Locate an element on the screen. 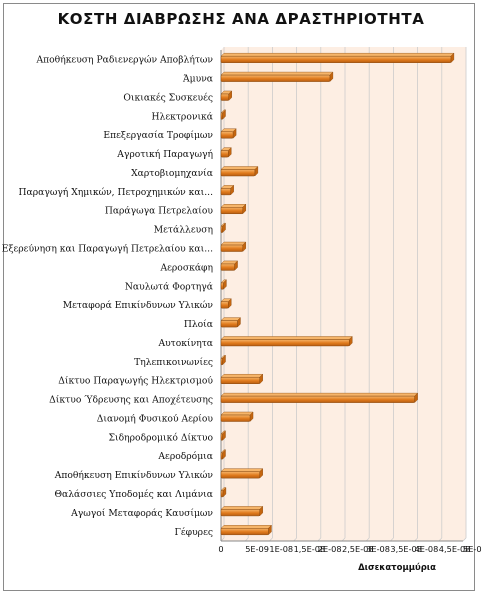  x-tick-label: 1E-08 is located at coordinates (281, 549).